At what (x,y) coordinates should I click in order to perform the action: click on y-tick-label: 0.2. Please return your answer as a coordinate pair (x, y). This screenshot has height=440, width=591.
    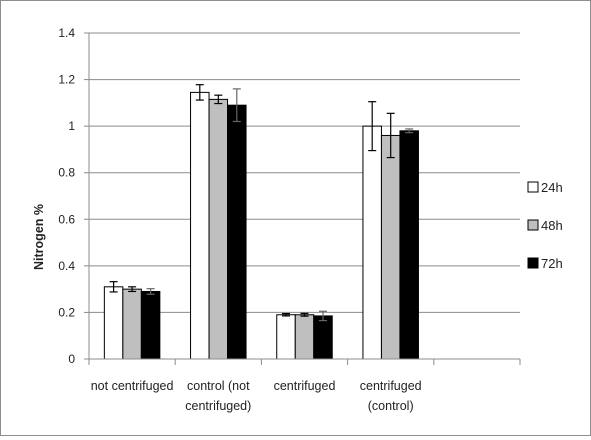
    Looking at the image, I should click on (66, 312).